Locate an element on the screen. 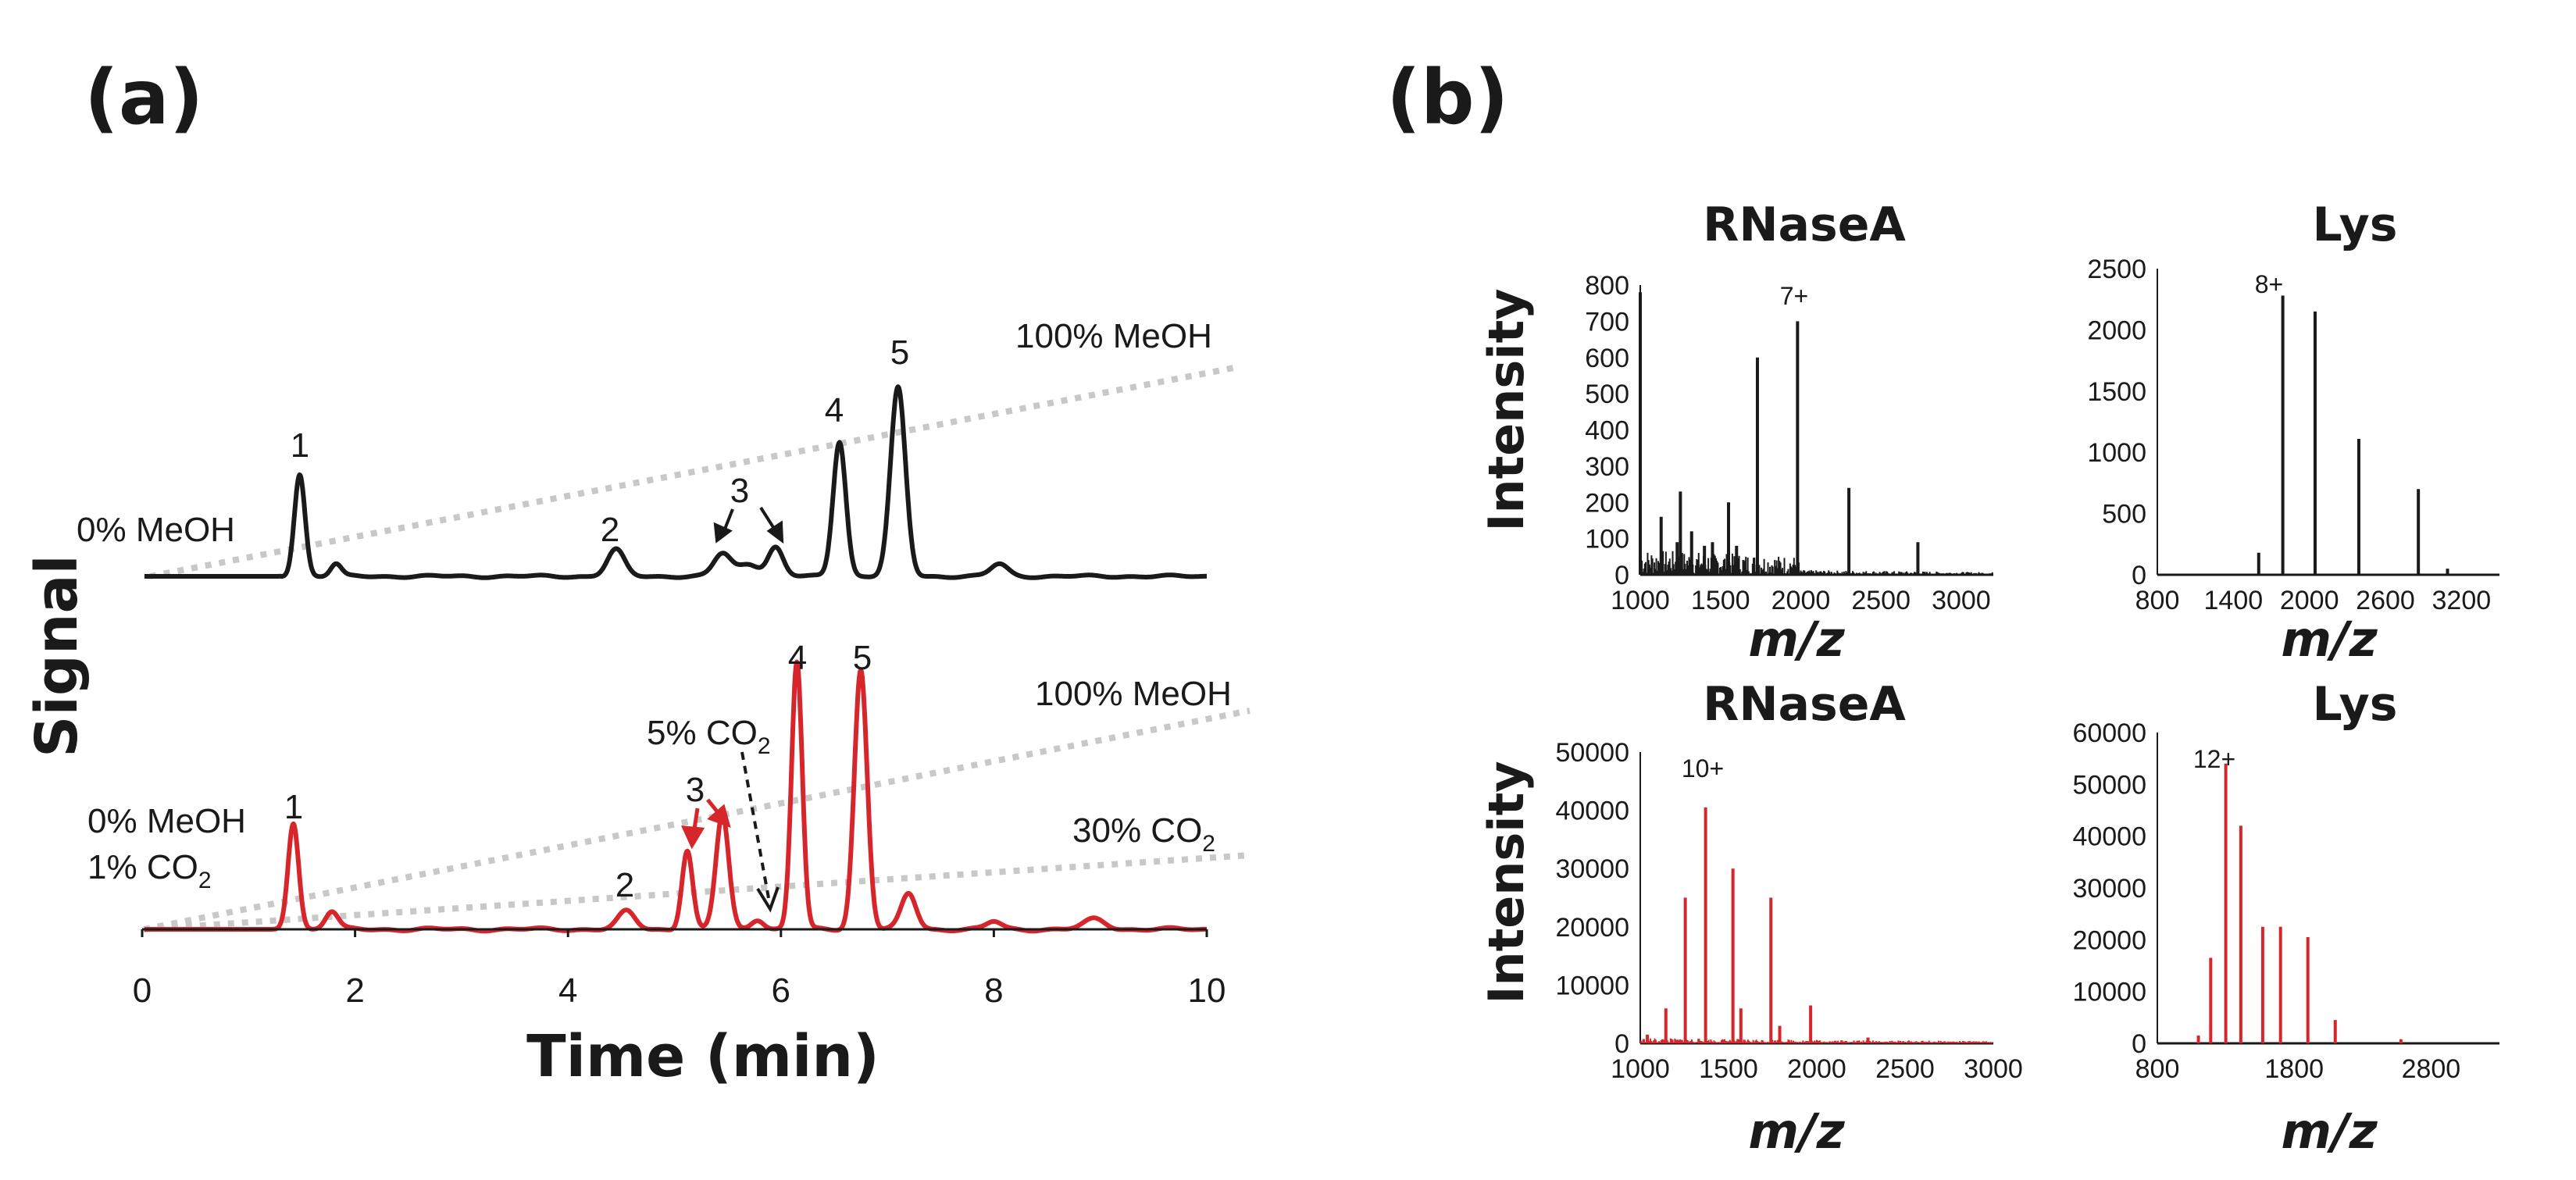  y-tick-label: 600 is located at coordinates (1607, 358).